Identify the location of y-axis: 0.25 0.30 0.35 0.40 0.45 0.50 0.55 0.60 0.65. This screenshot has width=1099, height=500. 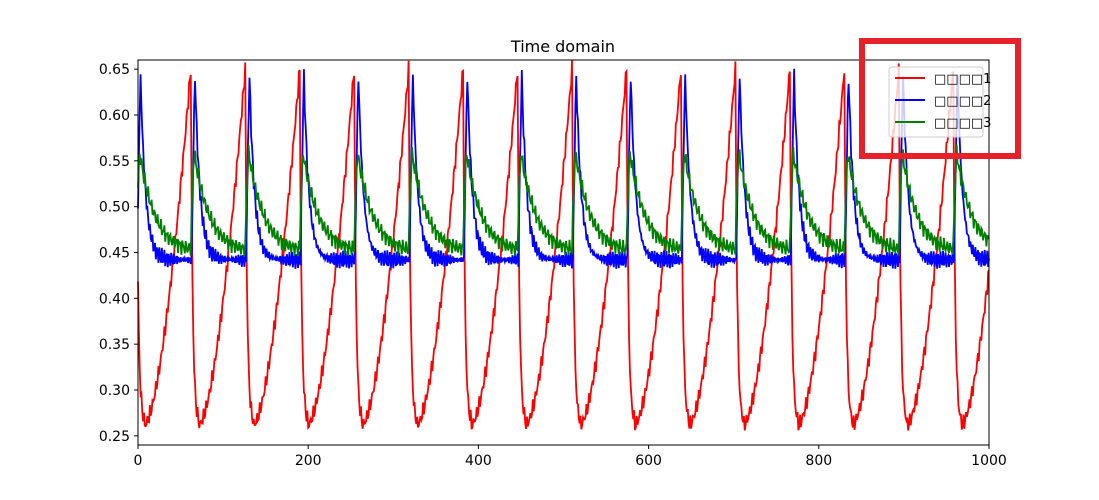
(118, 253).